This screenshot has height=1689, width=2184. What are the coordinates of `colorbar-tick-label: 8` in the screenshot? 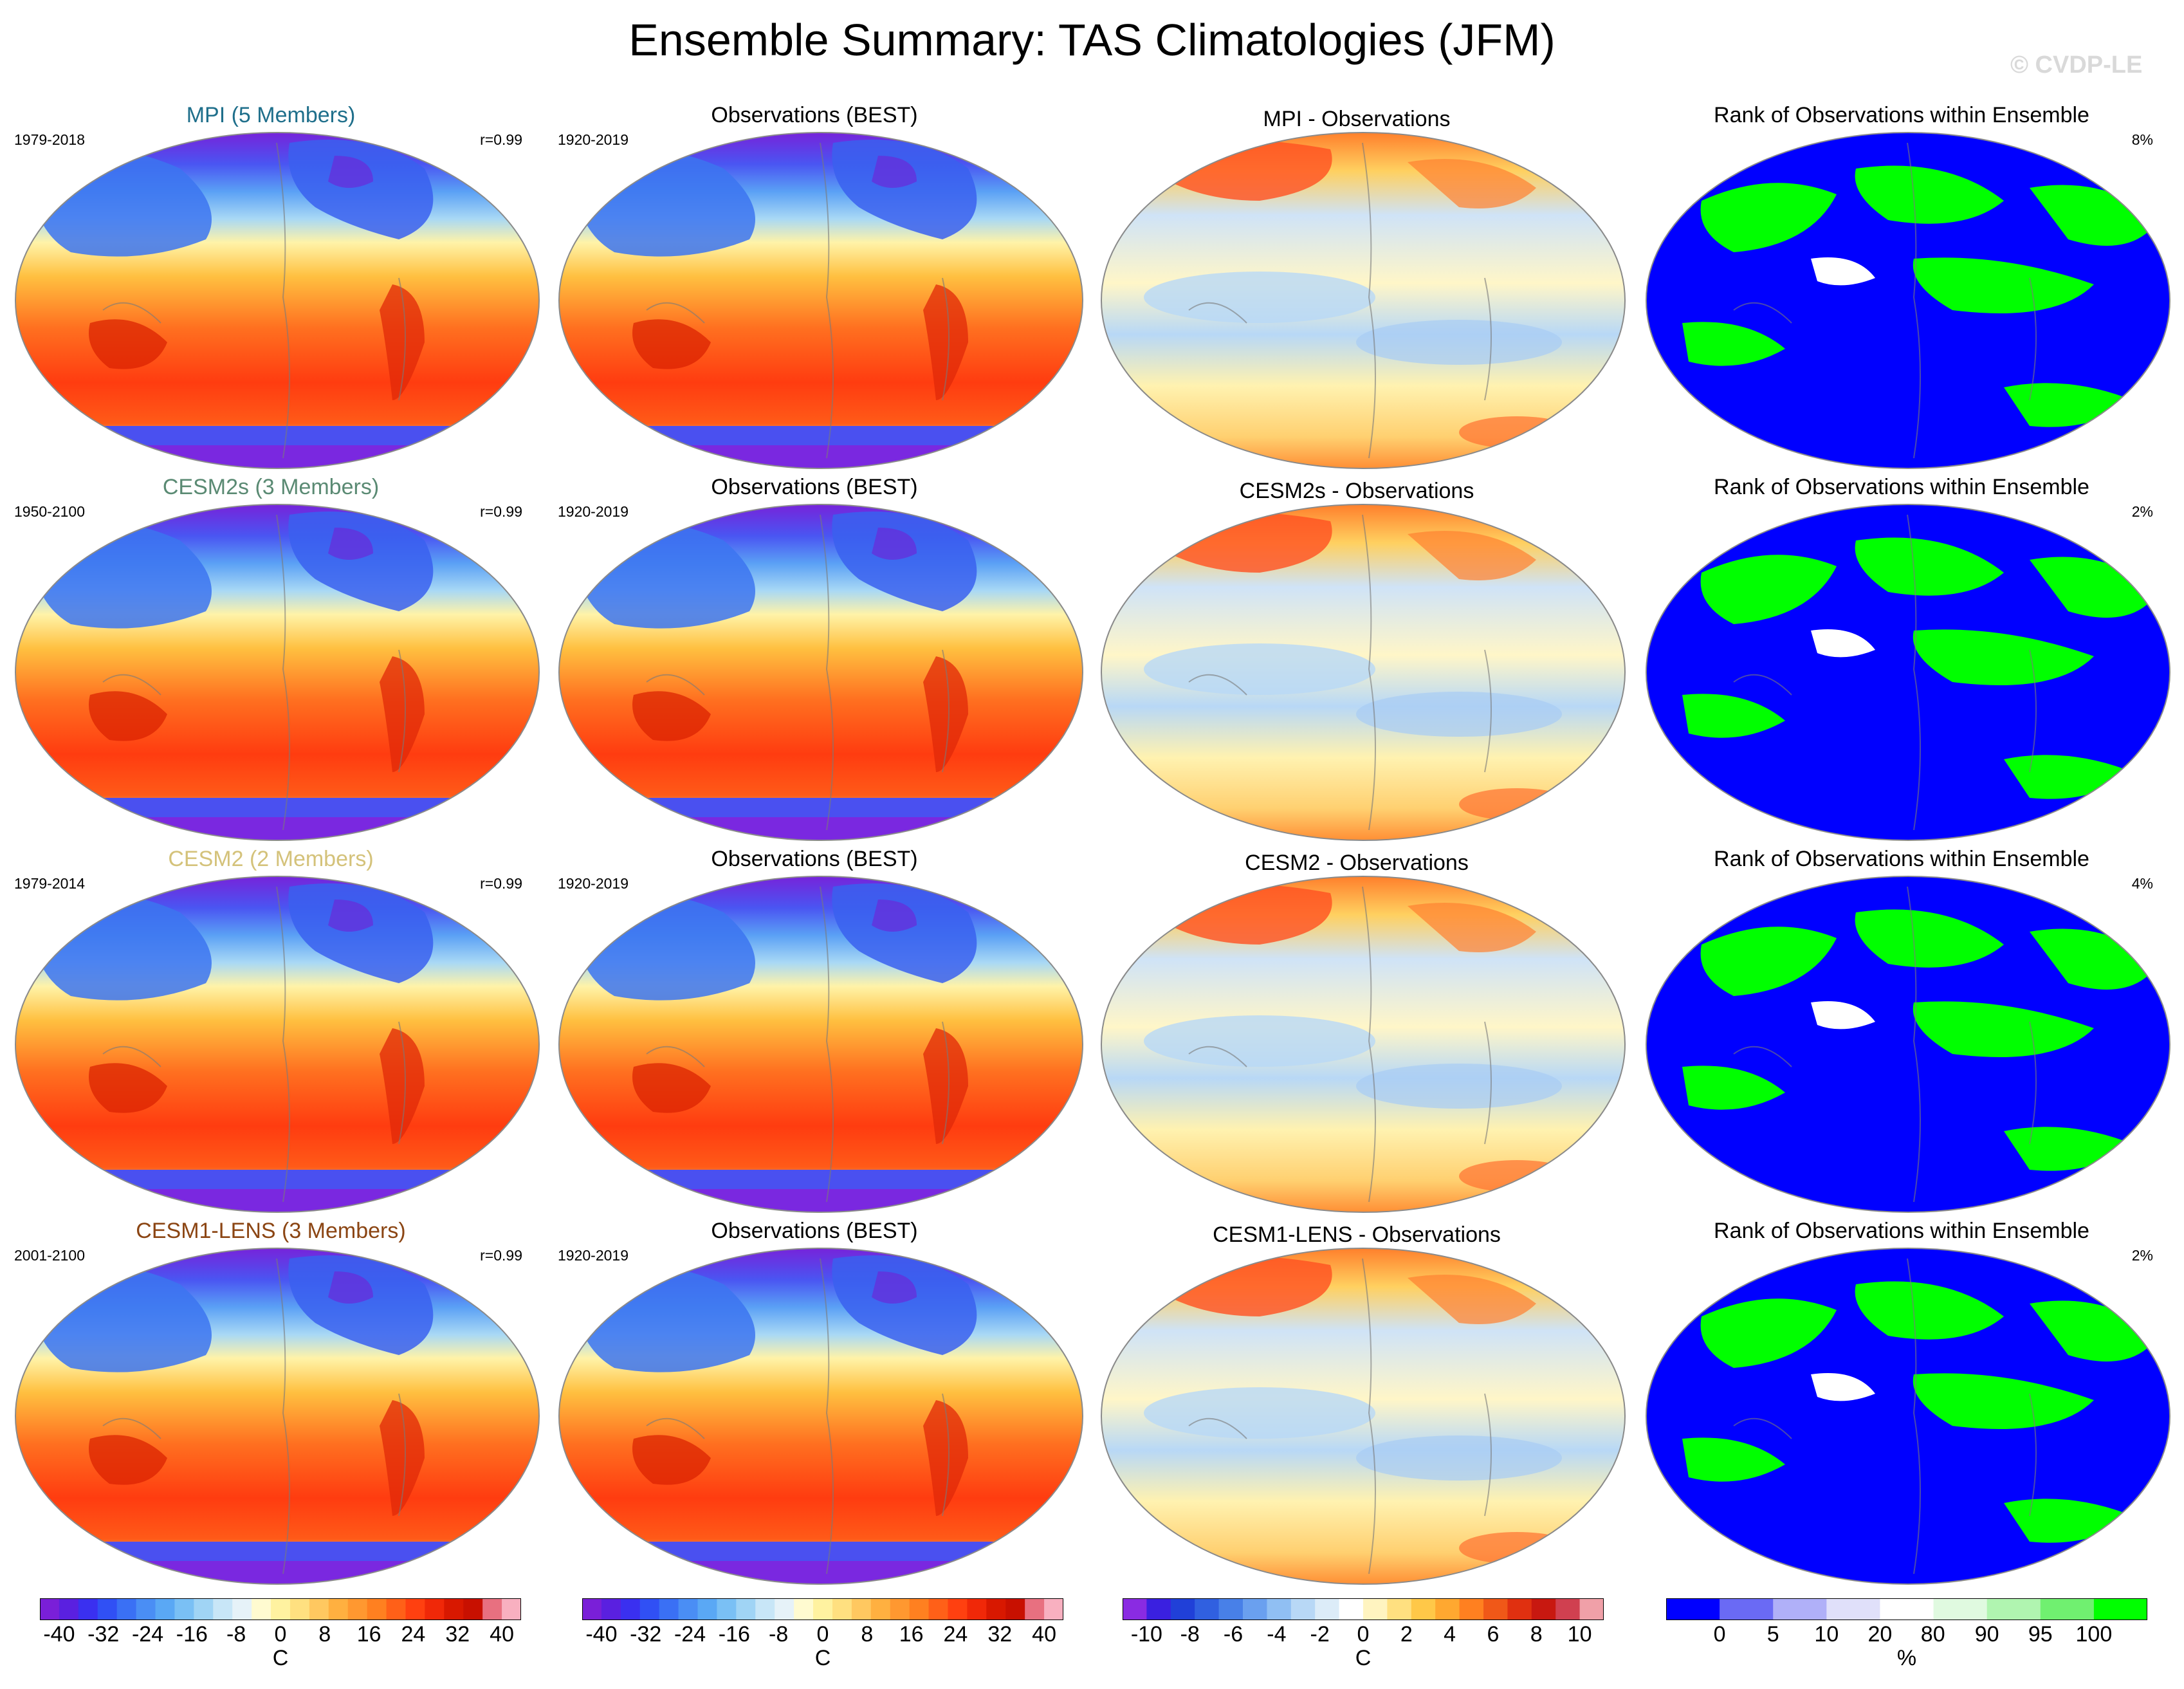 It's located at (867, 1635).